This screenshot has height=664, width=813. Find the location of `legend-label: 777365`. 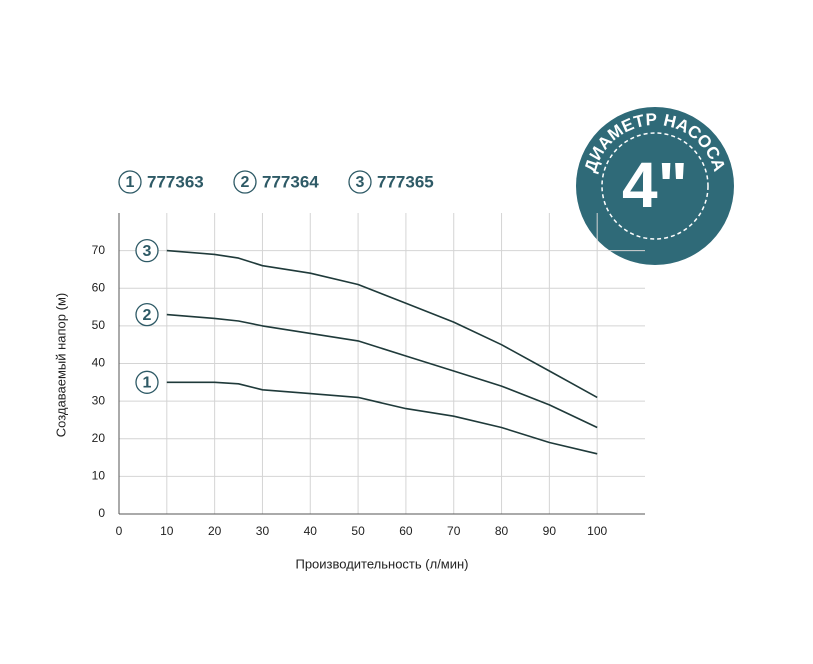

legend-label: 777365 is located at coordinates (405, 181).